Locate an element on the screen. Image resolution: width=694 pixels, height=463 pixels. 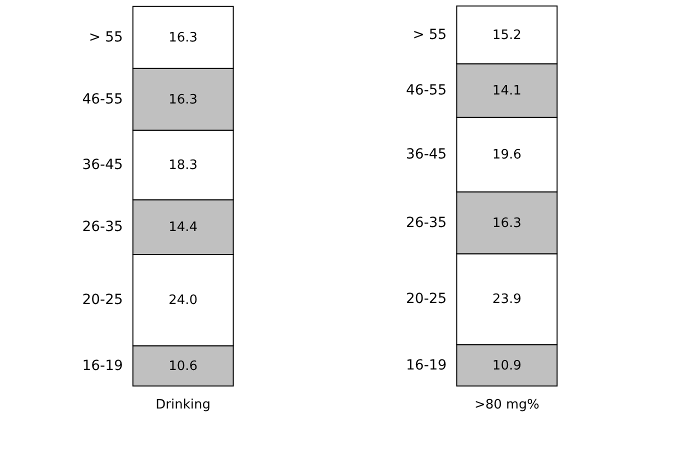
series-label: > 55 is located at coordinates (105, 37).